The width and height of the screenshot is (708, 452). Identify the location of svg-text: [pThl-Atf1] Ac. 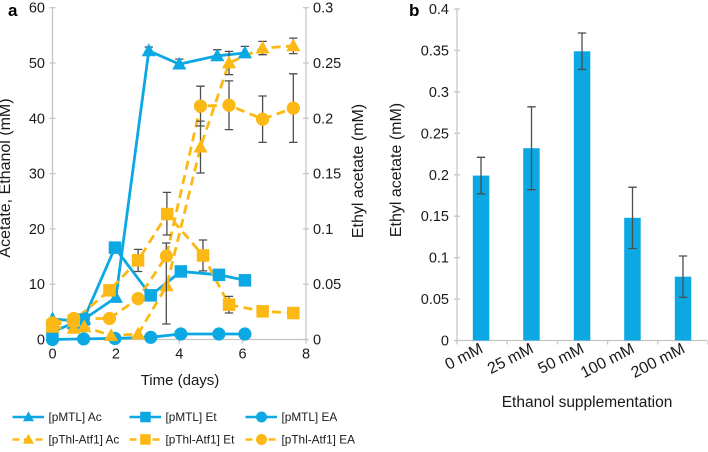
(84, 440).